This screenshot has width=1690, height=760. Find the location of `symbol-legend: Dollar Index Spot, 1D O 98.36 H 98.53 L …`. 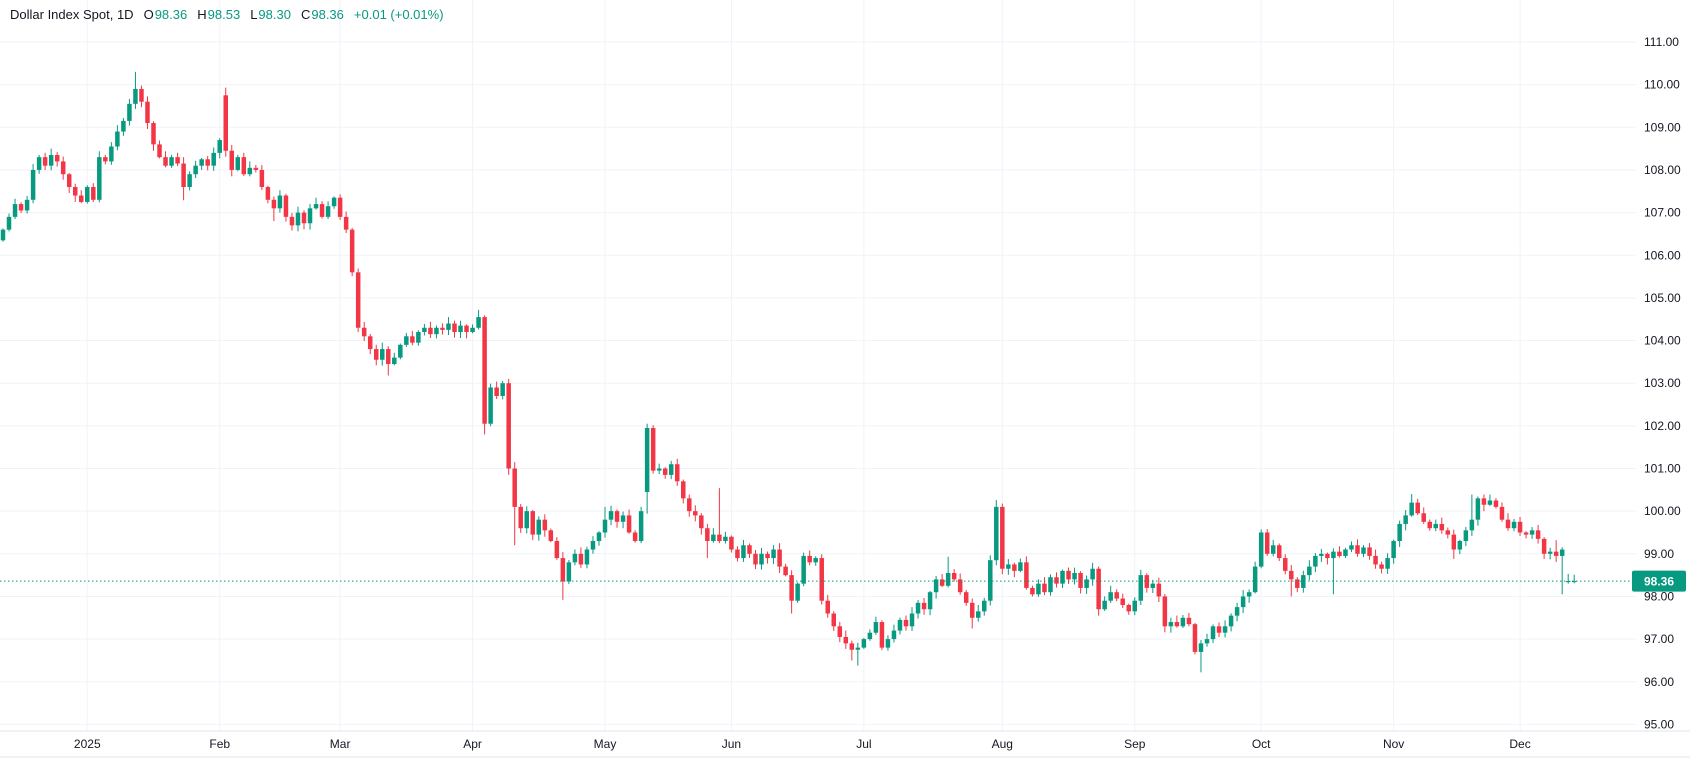

symbol-legend: Dollar Index Spot, 1D O 98.36 H 98.53 L … is located at coordinates (227, 14).